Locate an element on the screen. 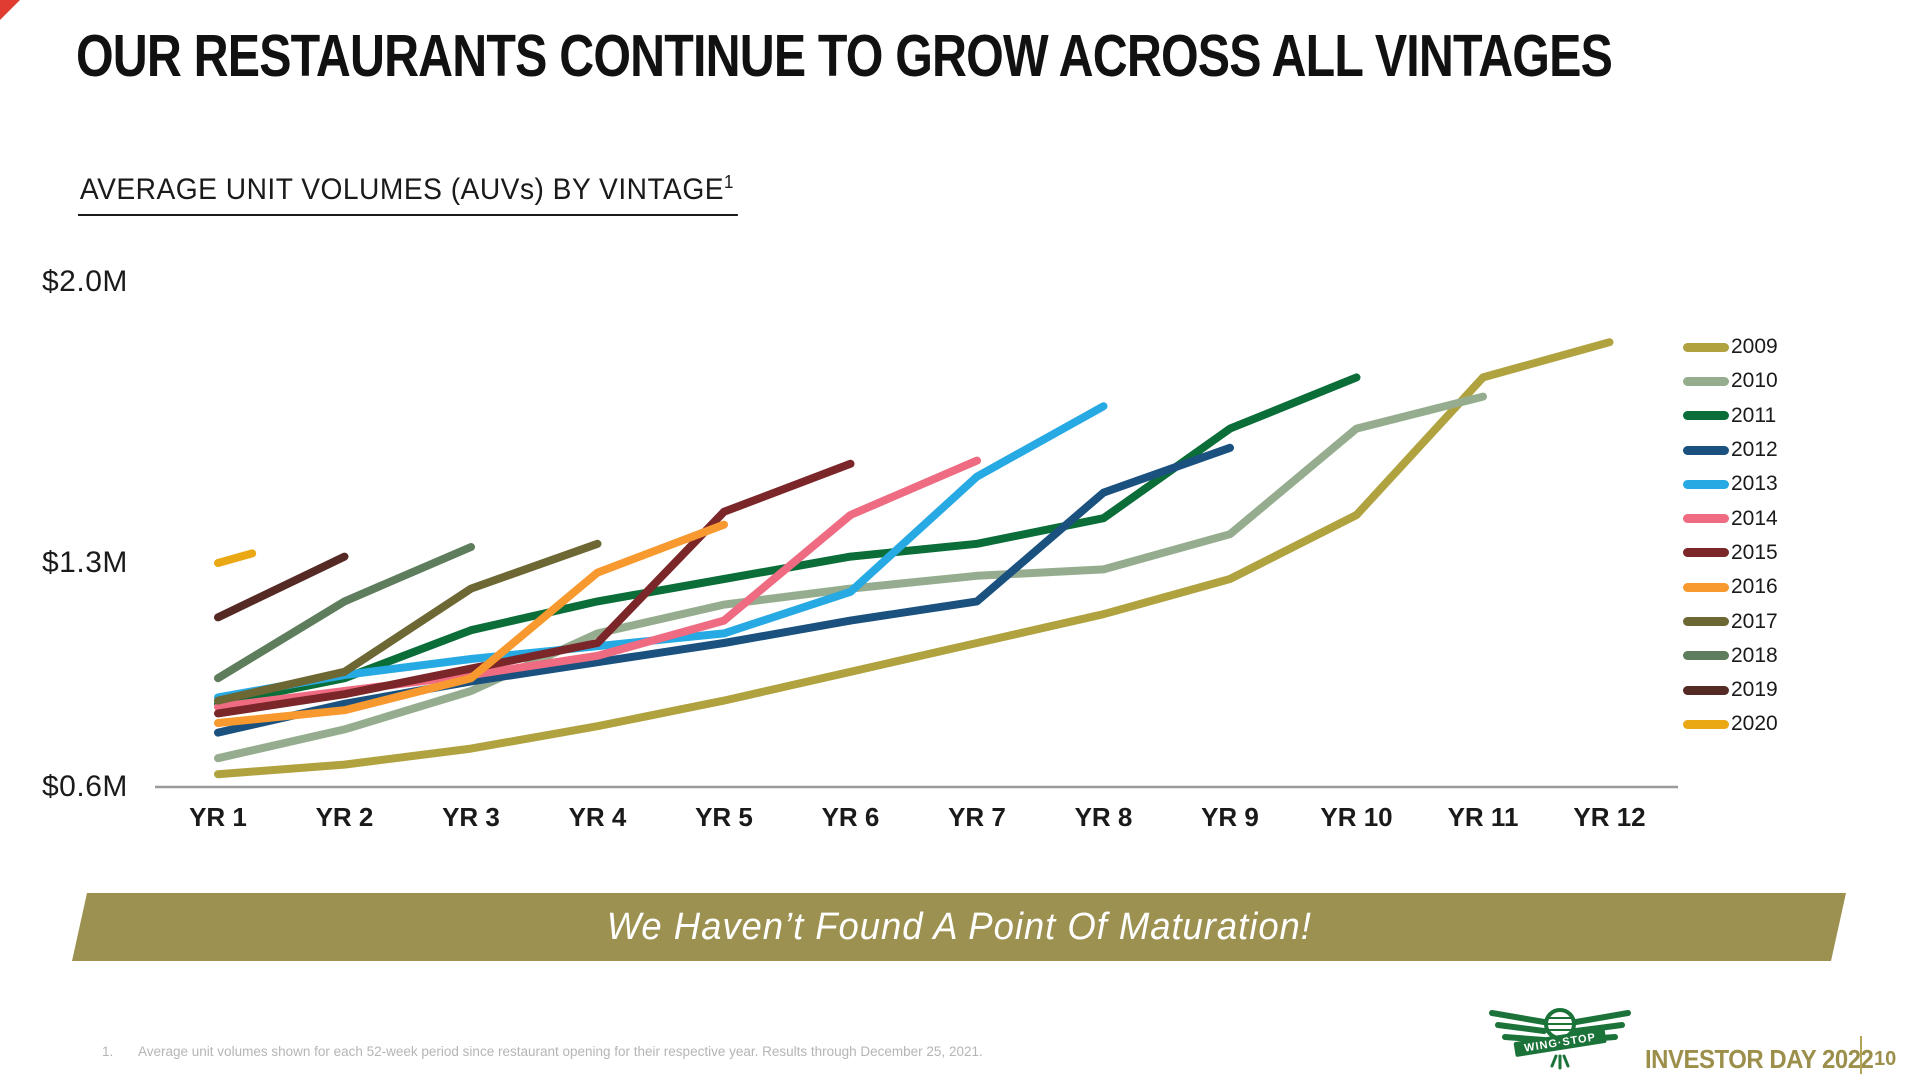 This screenshot has height=1080, width=1920. footer-brand: INVESTOR DAY 2022 is located at coordinates (1759, 1059).